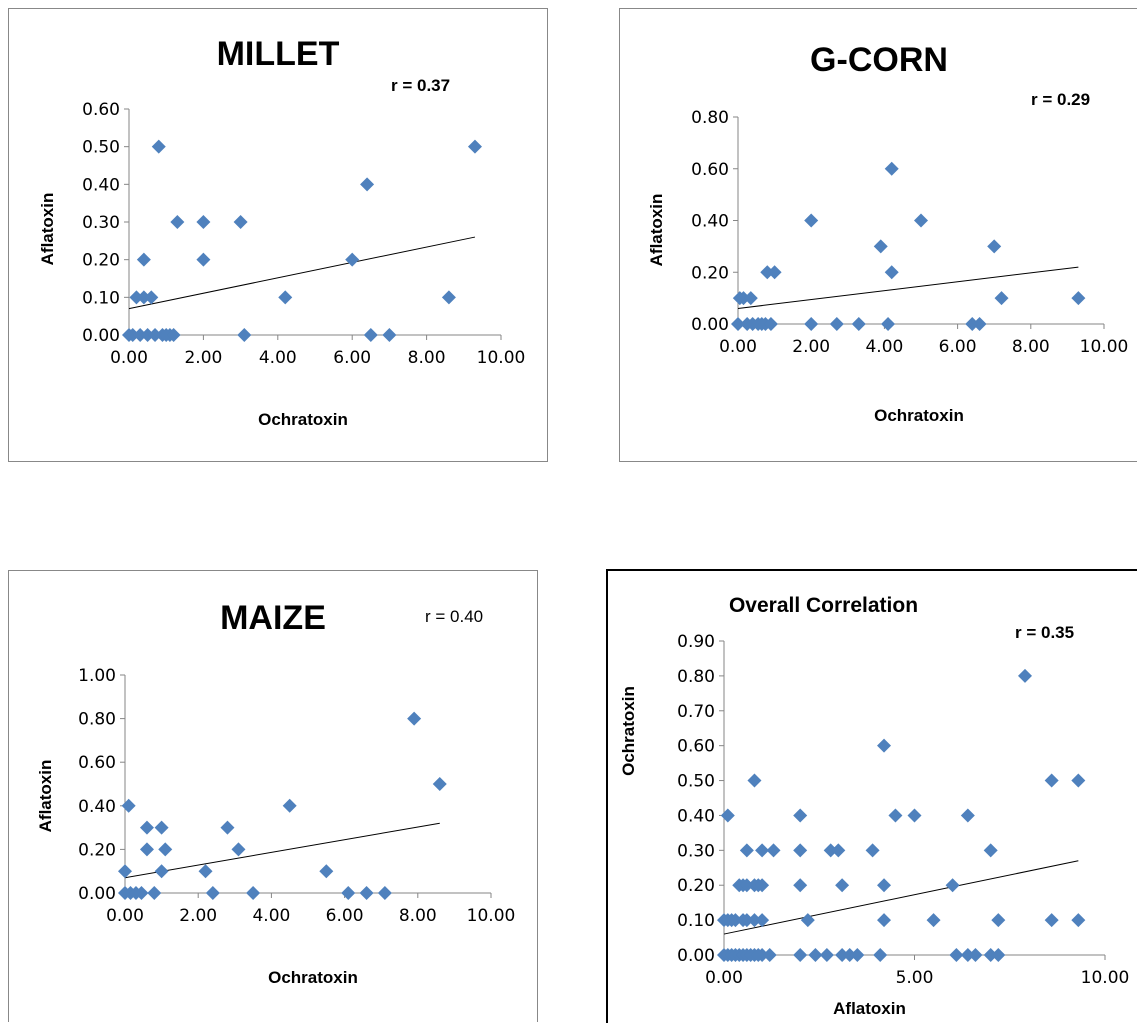 The width and height of the screenshot is (1137, 1023). What do you see at coordinates (1061, 99) in the screenshot?
I see `correlation-annotation: r = 0.29` at bounding box center [1061, 99].